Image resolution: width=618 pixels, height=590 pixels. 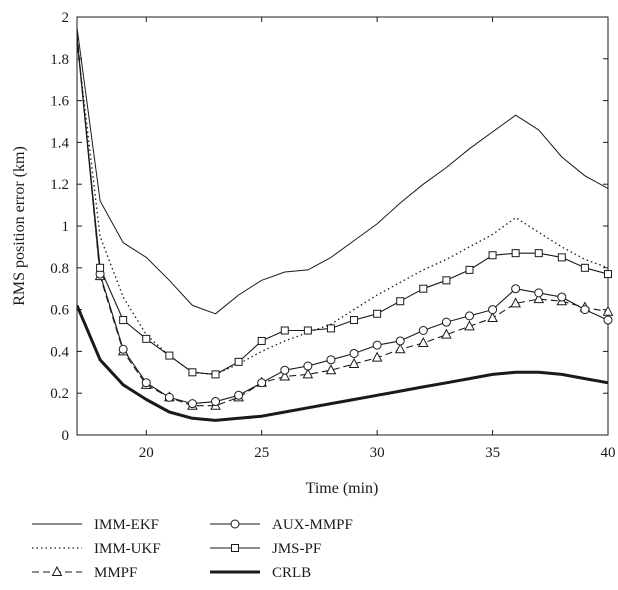 I want to click on x-tick-label: 25, so click(x=261, y=453).